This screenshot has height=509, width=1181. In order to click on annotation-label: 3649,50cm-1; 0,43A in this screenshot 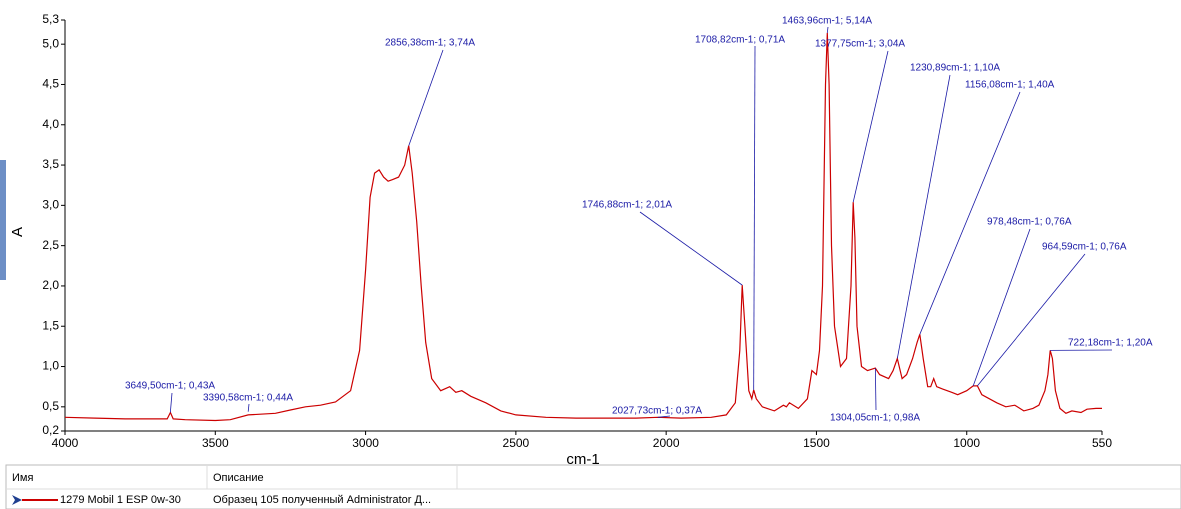, I will do `click(170, 386)`.